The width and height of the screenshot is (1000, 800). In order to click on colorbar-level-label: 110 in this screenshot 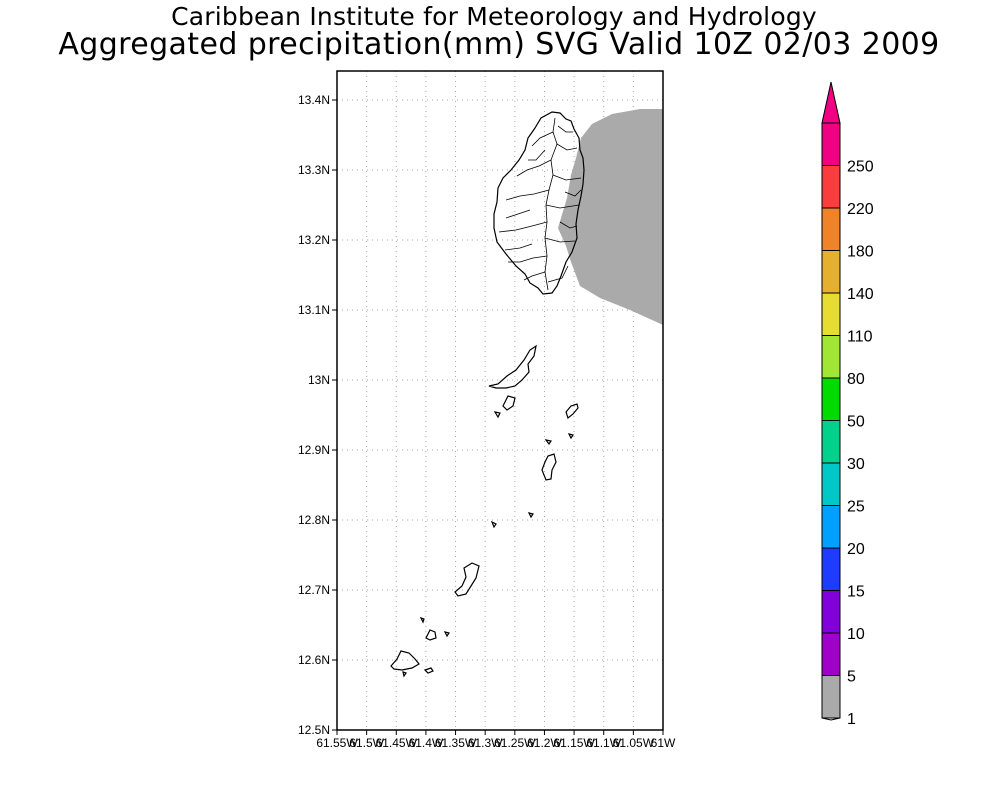, I will do `click(860, 337)`.